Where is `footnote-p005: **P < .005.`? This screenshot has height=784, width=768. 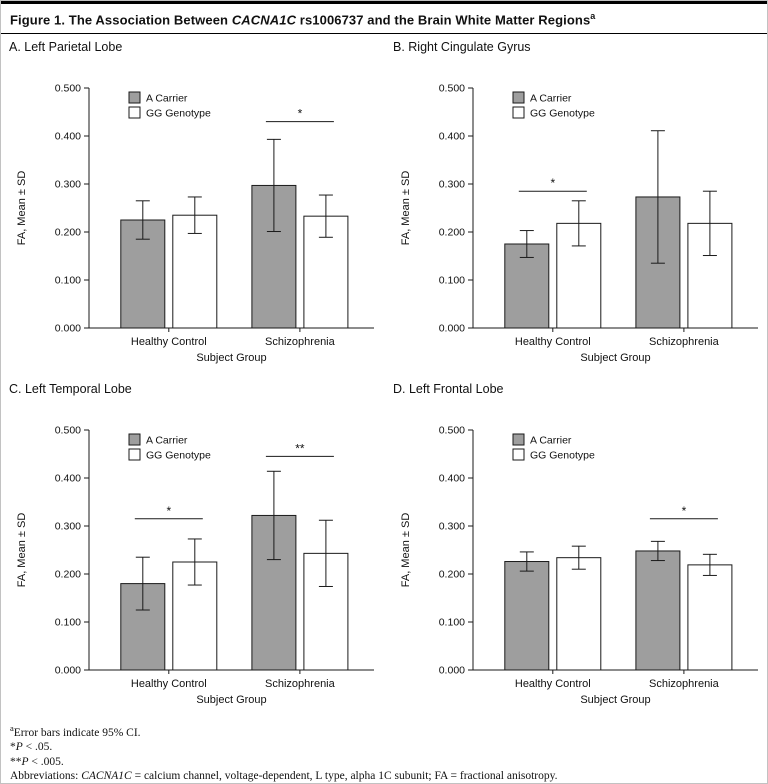 footnote-p005: **P < .005. is located at coordinates (384, 762).